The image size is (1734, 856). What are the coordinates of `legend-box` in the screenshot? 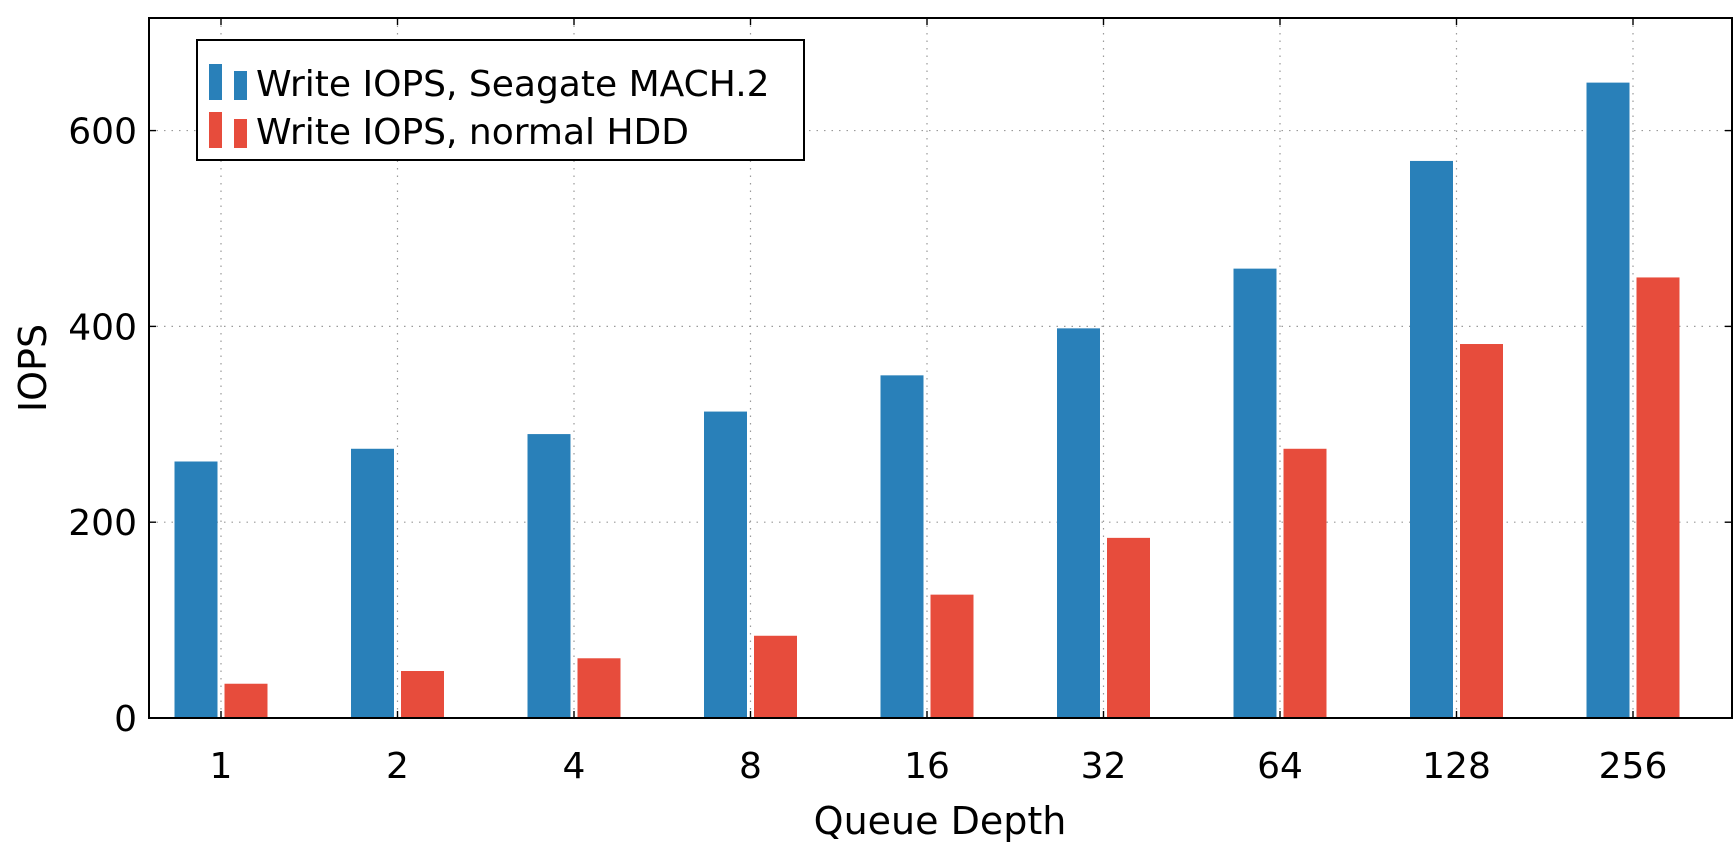 It's located at (500, 100).